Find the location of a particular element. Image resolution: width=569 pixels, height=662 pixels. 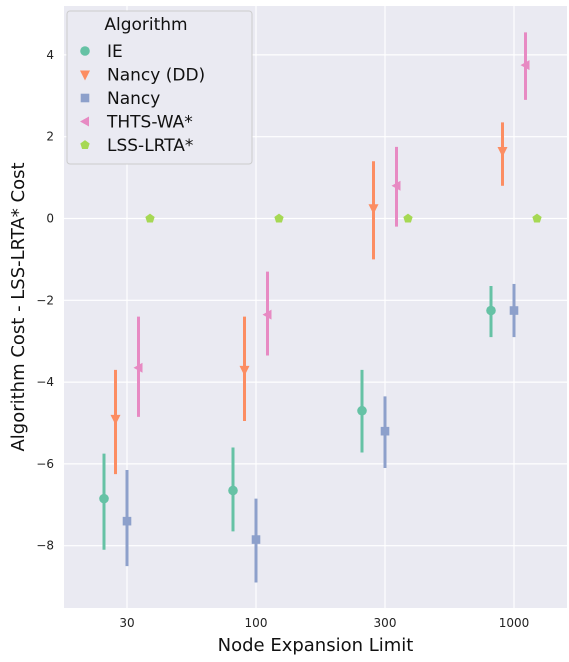

y-tick-label: −4 is located at coordinates (45, 382).